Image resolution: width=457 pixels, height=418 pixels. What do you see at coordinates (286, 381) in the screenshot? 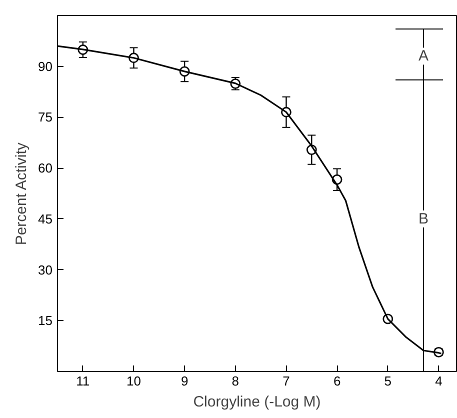
I see `x-tick-label: 7` at bounding box center [286, 381].